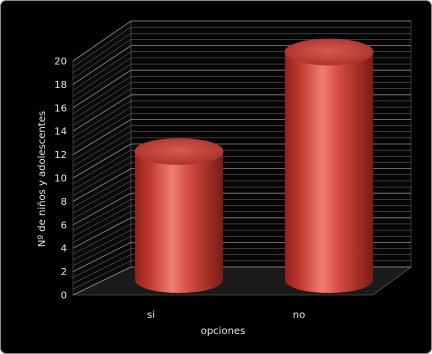  I want to click on bar-si, so click(179, 215).